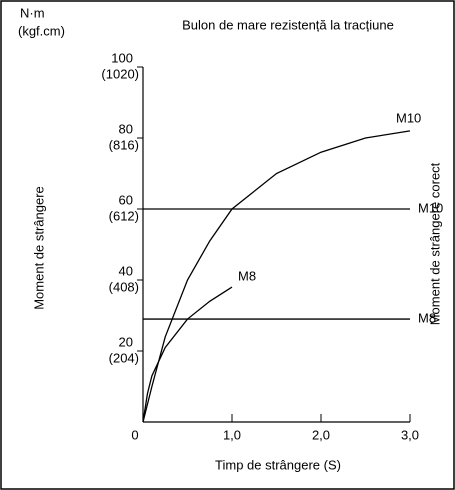 This screenshot has height=490, width=455. What do you see at coordinates (321, 434) in the screenshot?
I see `x-tick-label: 2,0` at bounding box center [321, 434].